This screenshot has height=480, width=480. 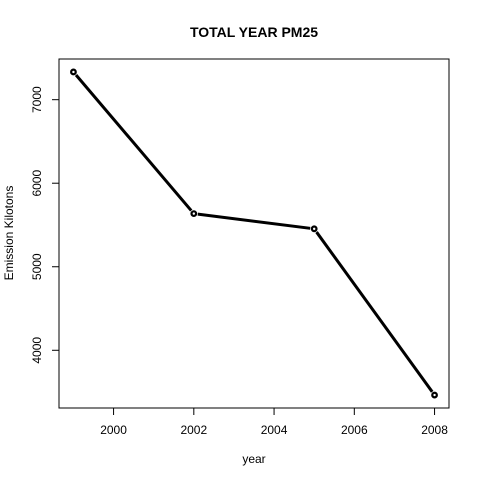 What do you see at coordinates (9, 233) in the screenshot?
I see `y-axis-label: Emission Kilotons` at bounding box center [9, 233].